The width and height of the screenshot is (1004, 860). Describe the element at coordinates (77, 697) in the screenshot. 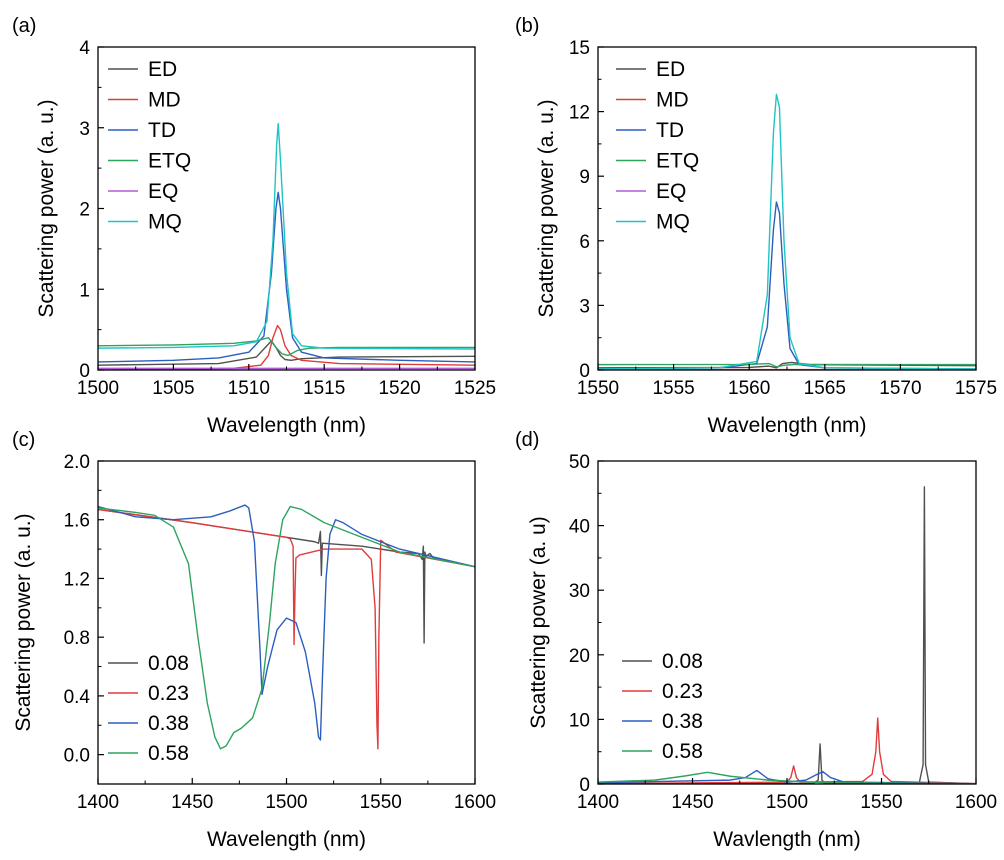

I see `y-tick-label: 0.4` at that location.